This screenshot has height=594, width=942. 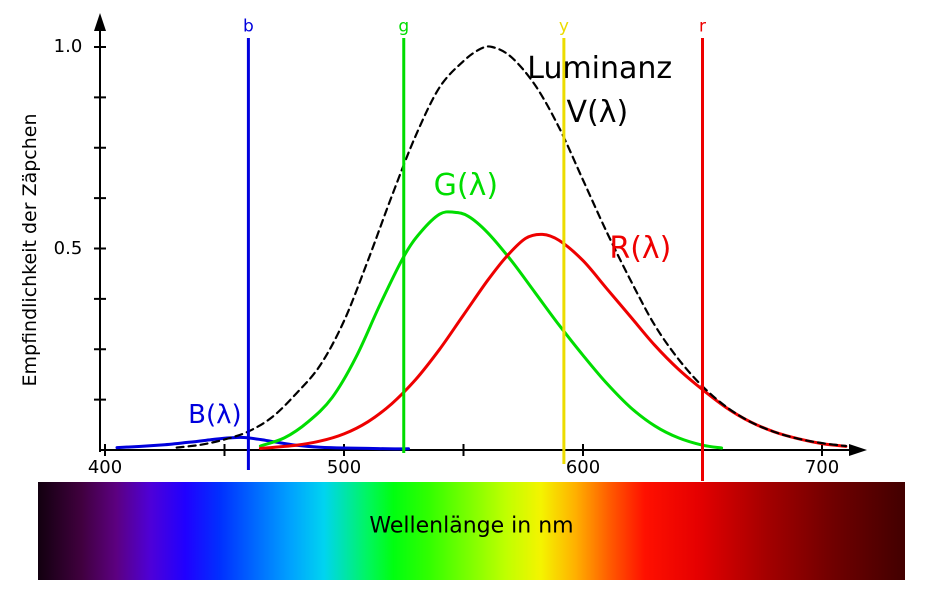 What do you see at coordinates (471, 526) in the screenshot?
I see `spectrum-bar-label: Wellenlänge in nm` at bounding box center [471, 526].